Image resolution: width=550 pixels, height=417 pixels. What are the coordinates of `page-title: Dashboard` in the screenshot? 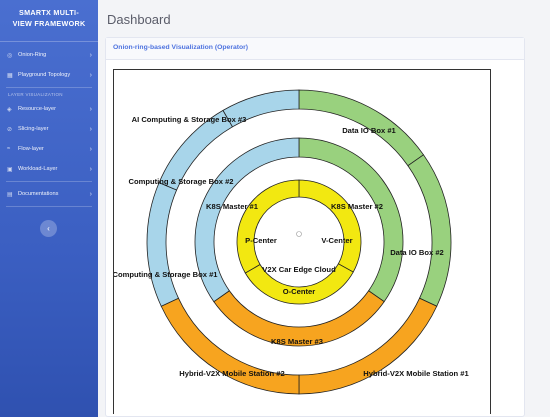 It's located at (139, 19).